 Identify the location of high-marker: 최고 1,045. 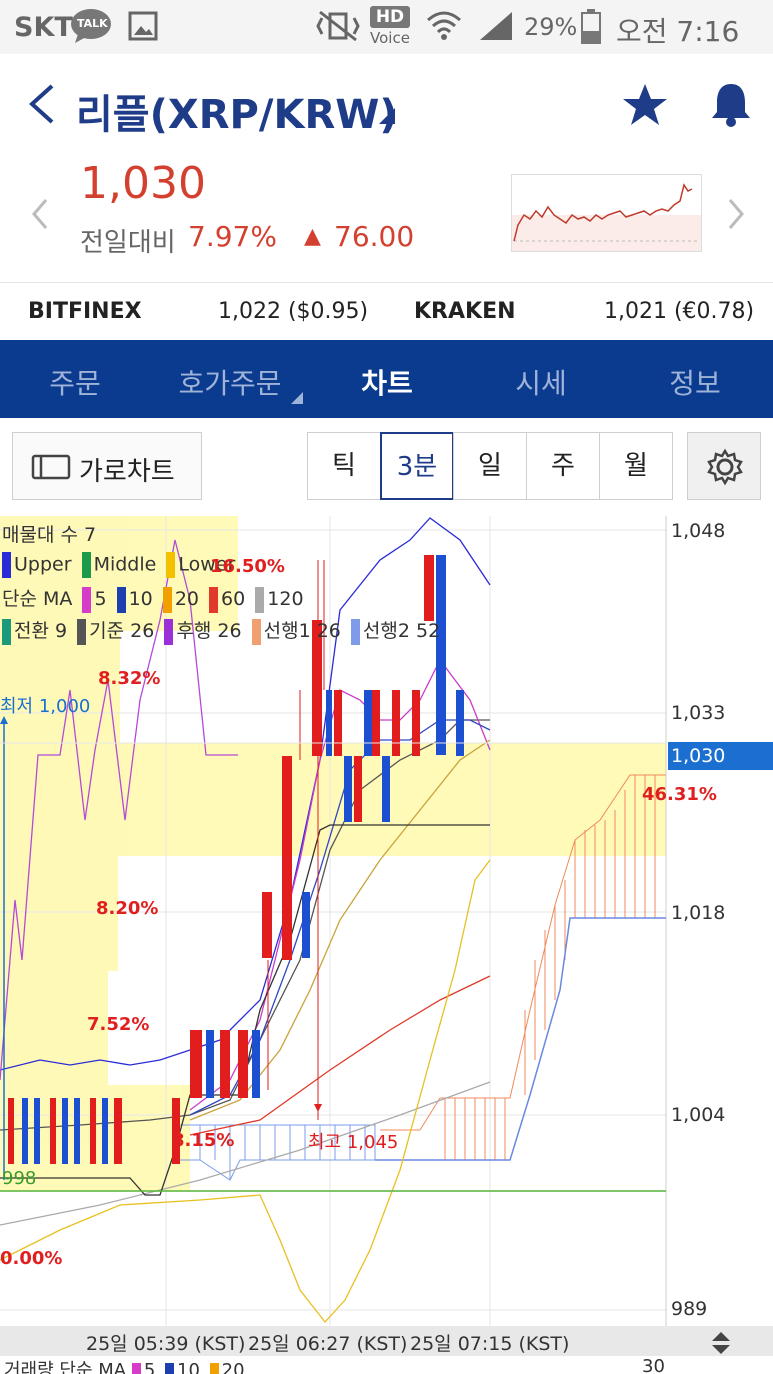
(353, 1142).